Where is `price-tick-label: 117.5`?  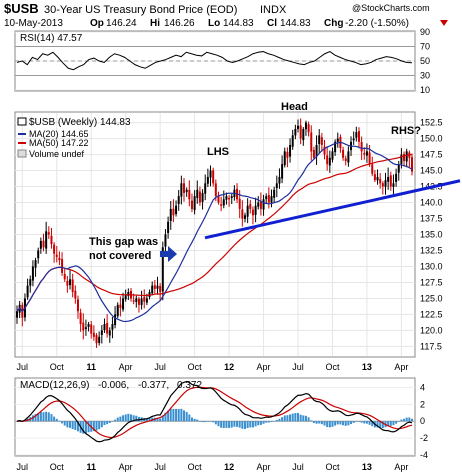 price-tick-label: 117.5 is located at coordinates (431, 346).